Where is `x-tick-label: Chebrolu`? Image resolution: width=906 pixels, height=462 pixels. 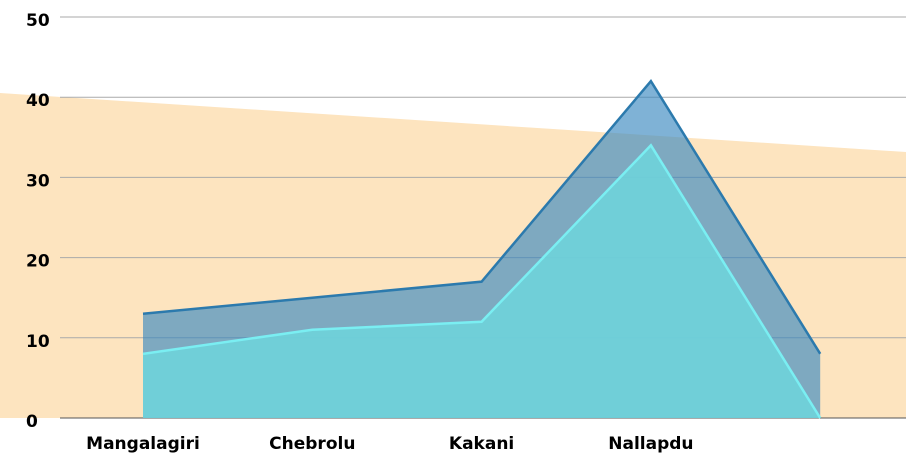
x-tick-label: Chebrolu is located at coordinates (312, 444).